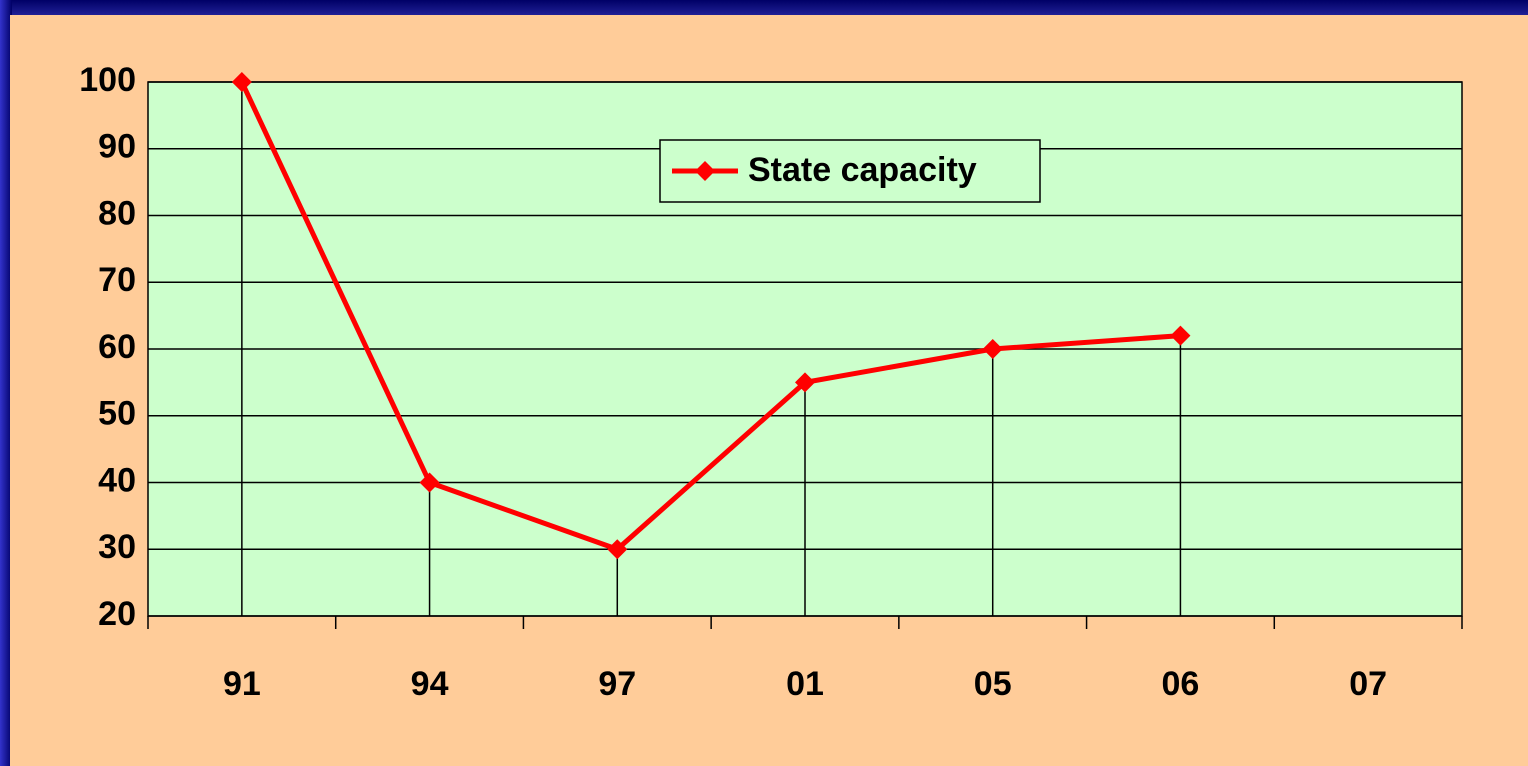 The height and width of the screenshot is (766, 1528). Describe the element at coordinates (117, 347) in the screenshot. I see `y-tick-label: 60` at that location.